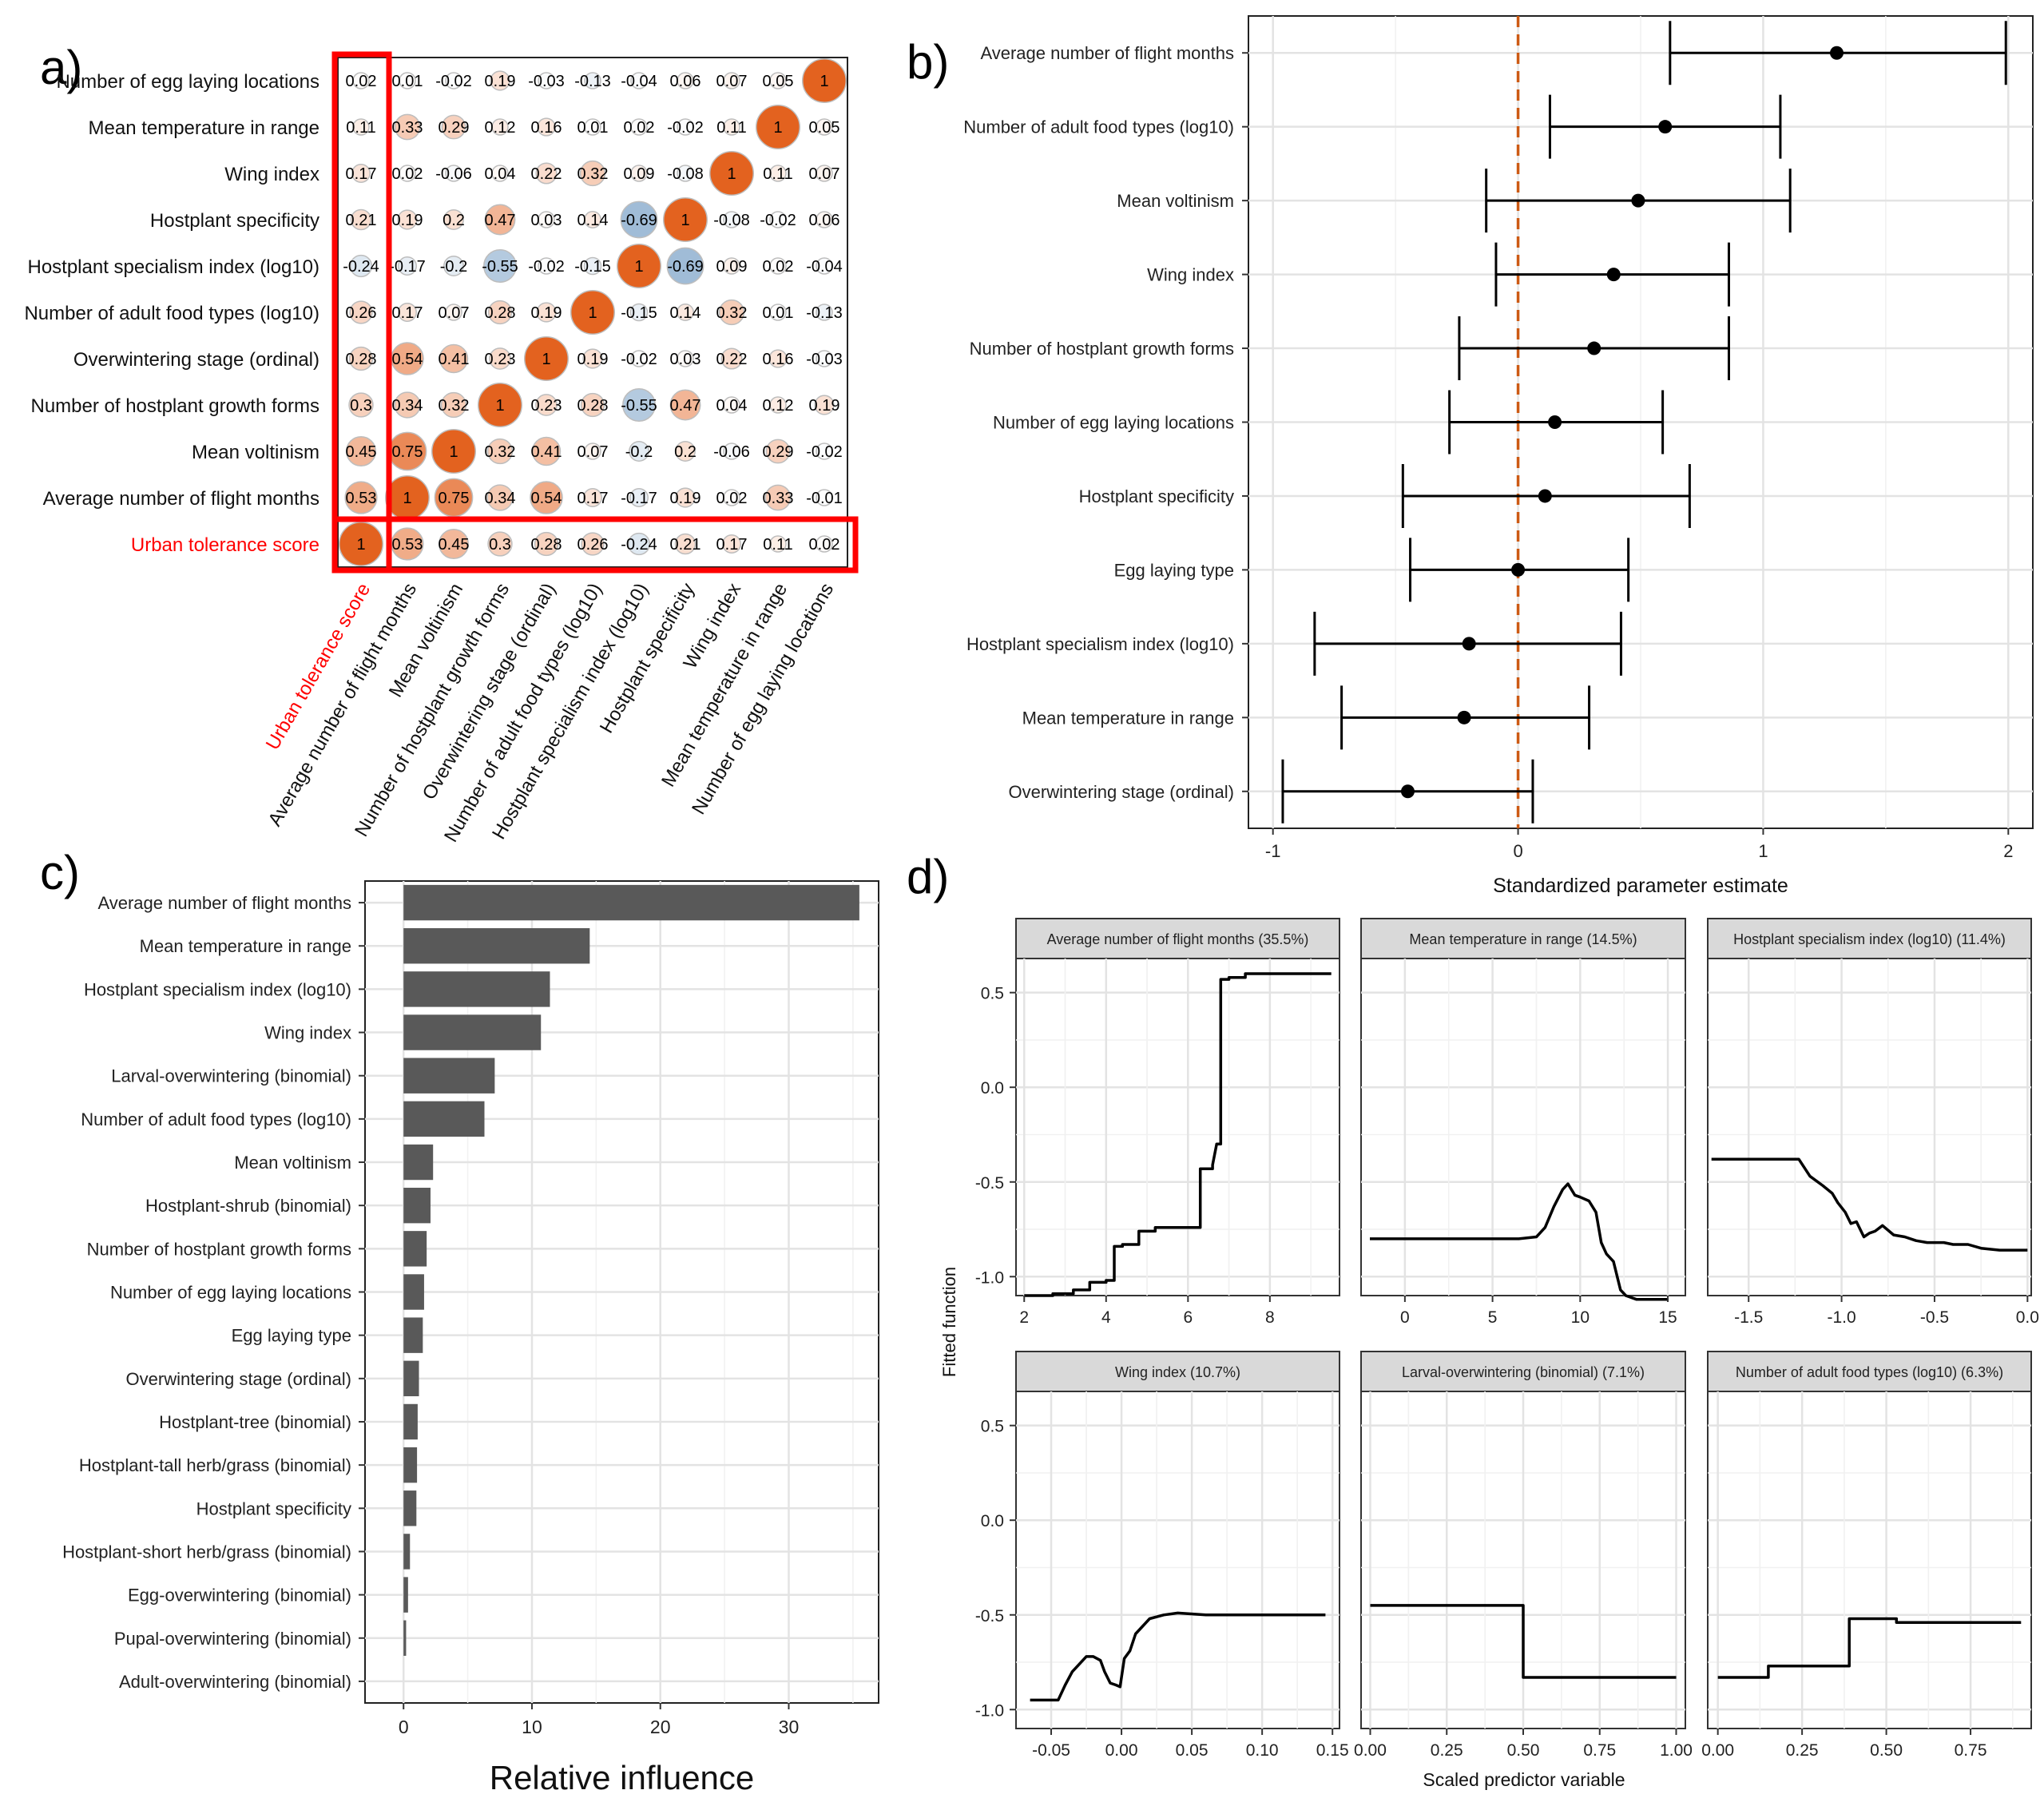  I want to click on row-label: Hostplant specialism index (log10), so click(173, 267).